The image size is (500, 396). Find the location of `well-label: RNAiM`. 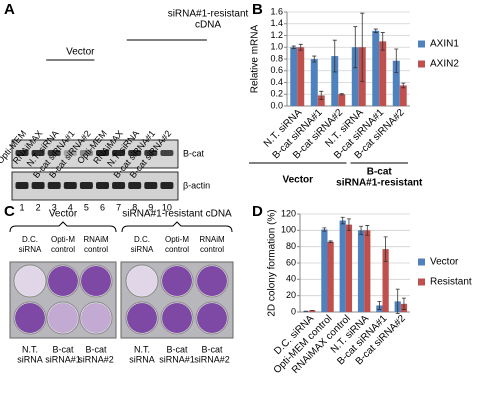

well-label: RNAiM is located at coordinates (96, 239).